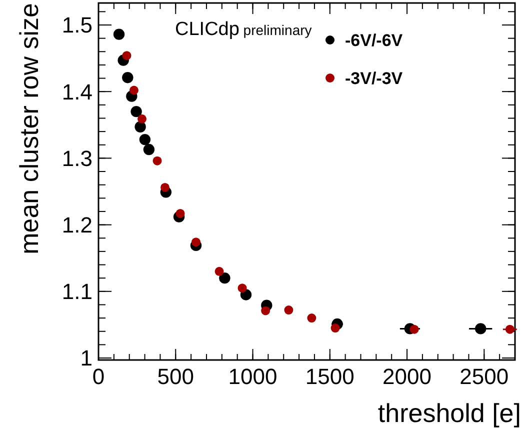 This screenshot has width=527, height=437. Describe the element at coordinates (407, 376) in the screenshot. I see `x-tick-label: 2000` at that location.